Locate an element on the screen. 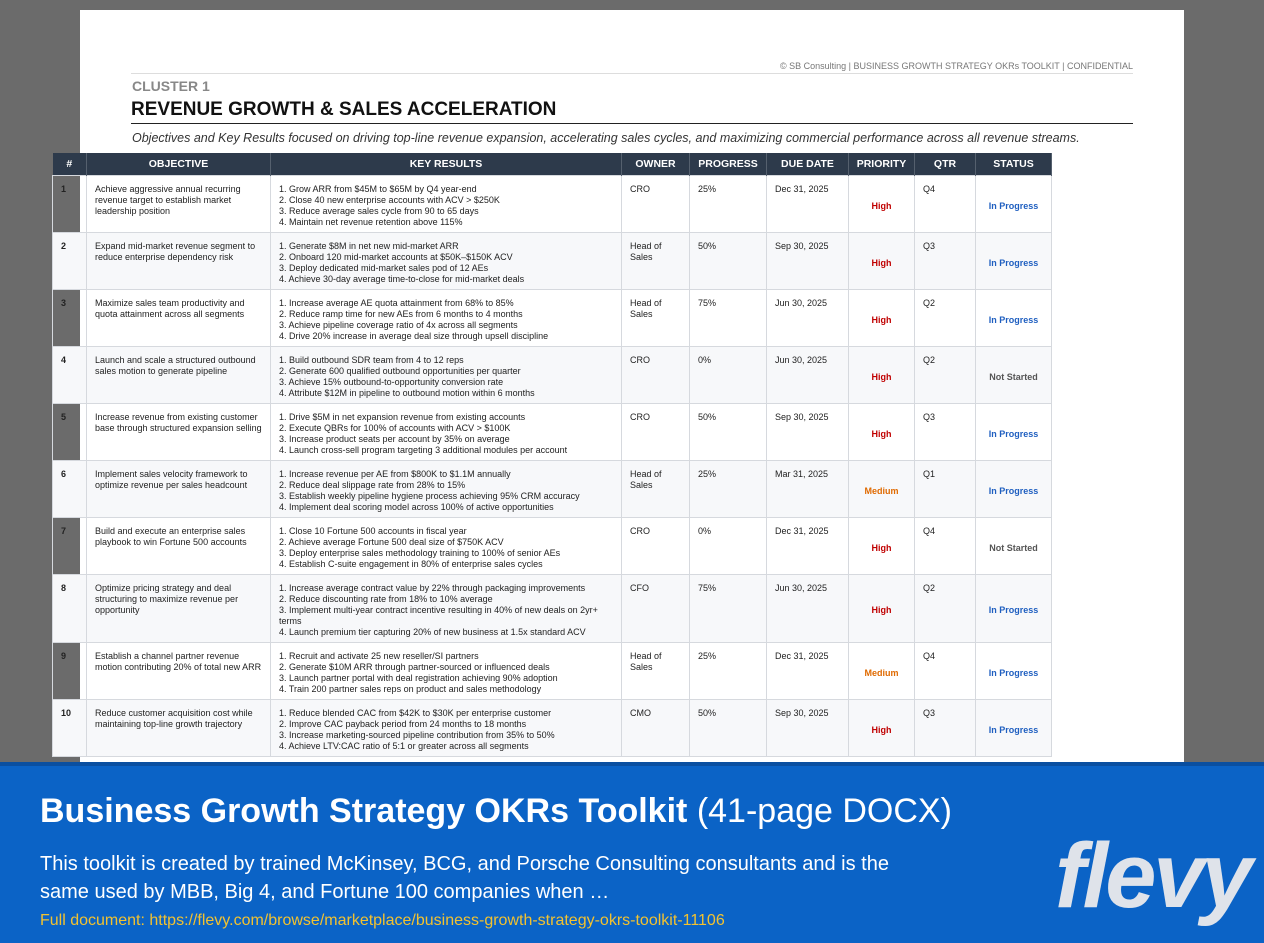  column-header: QTR is located at coordinates (945, 164).